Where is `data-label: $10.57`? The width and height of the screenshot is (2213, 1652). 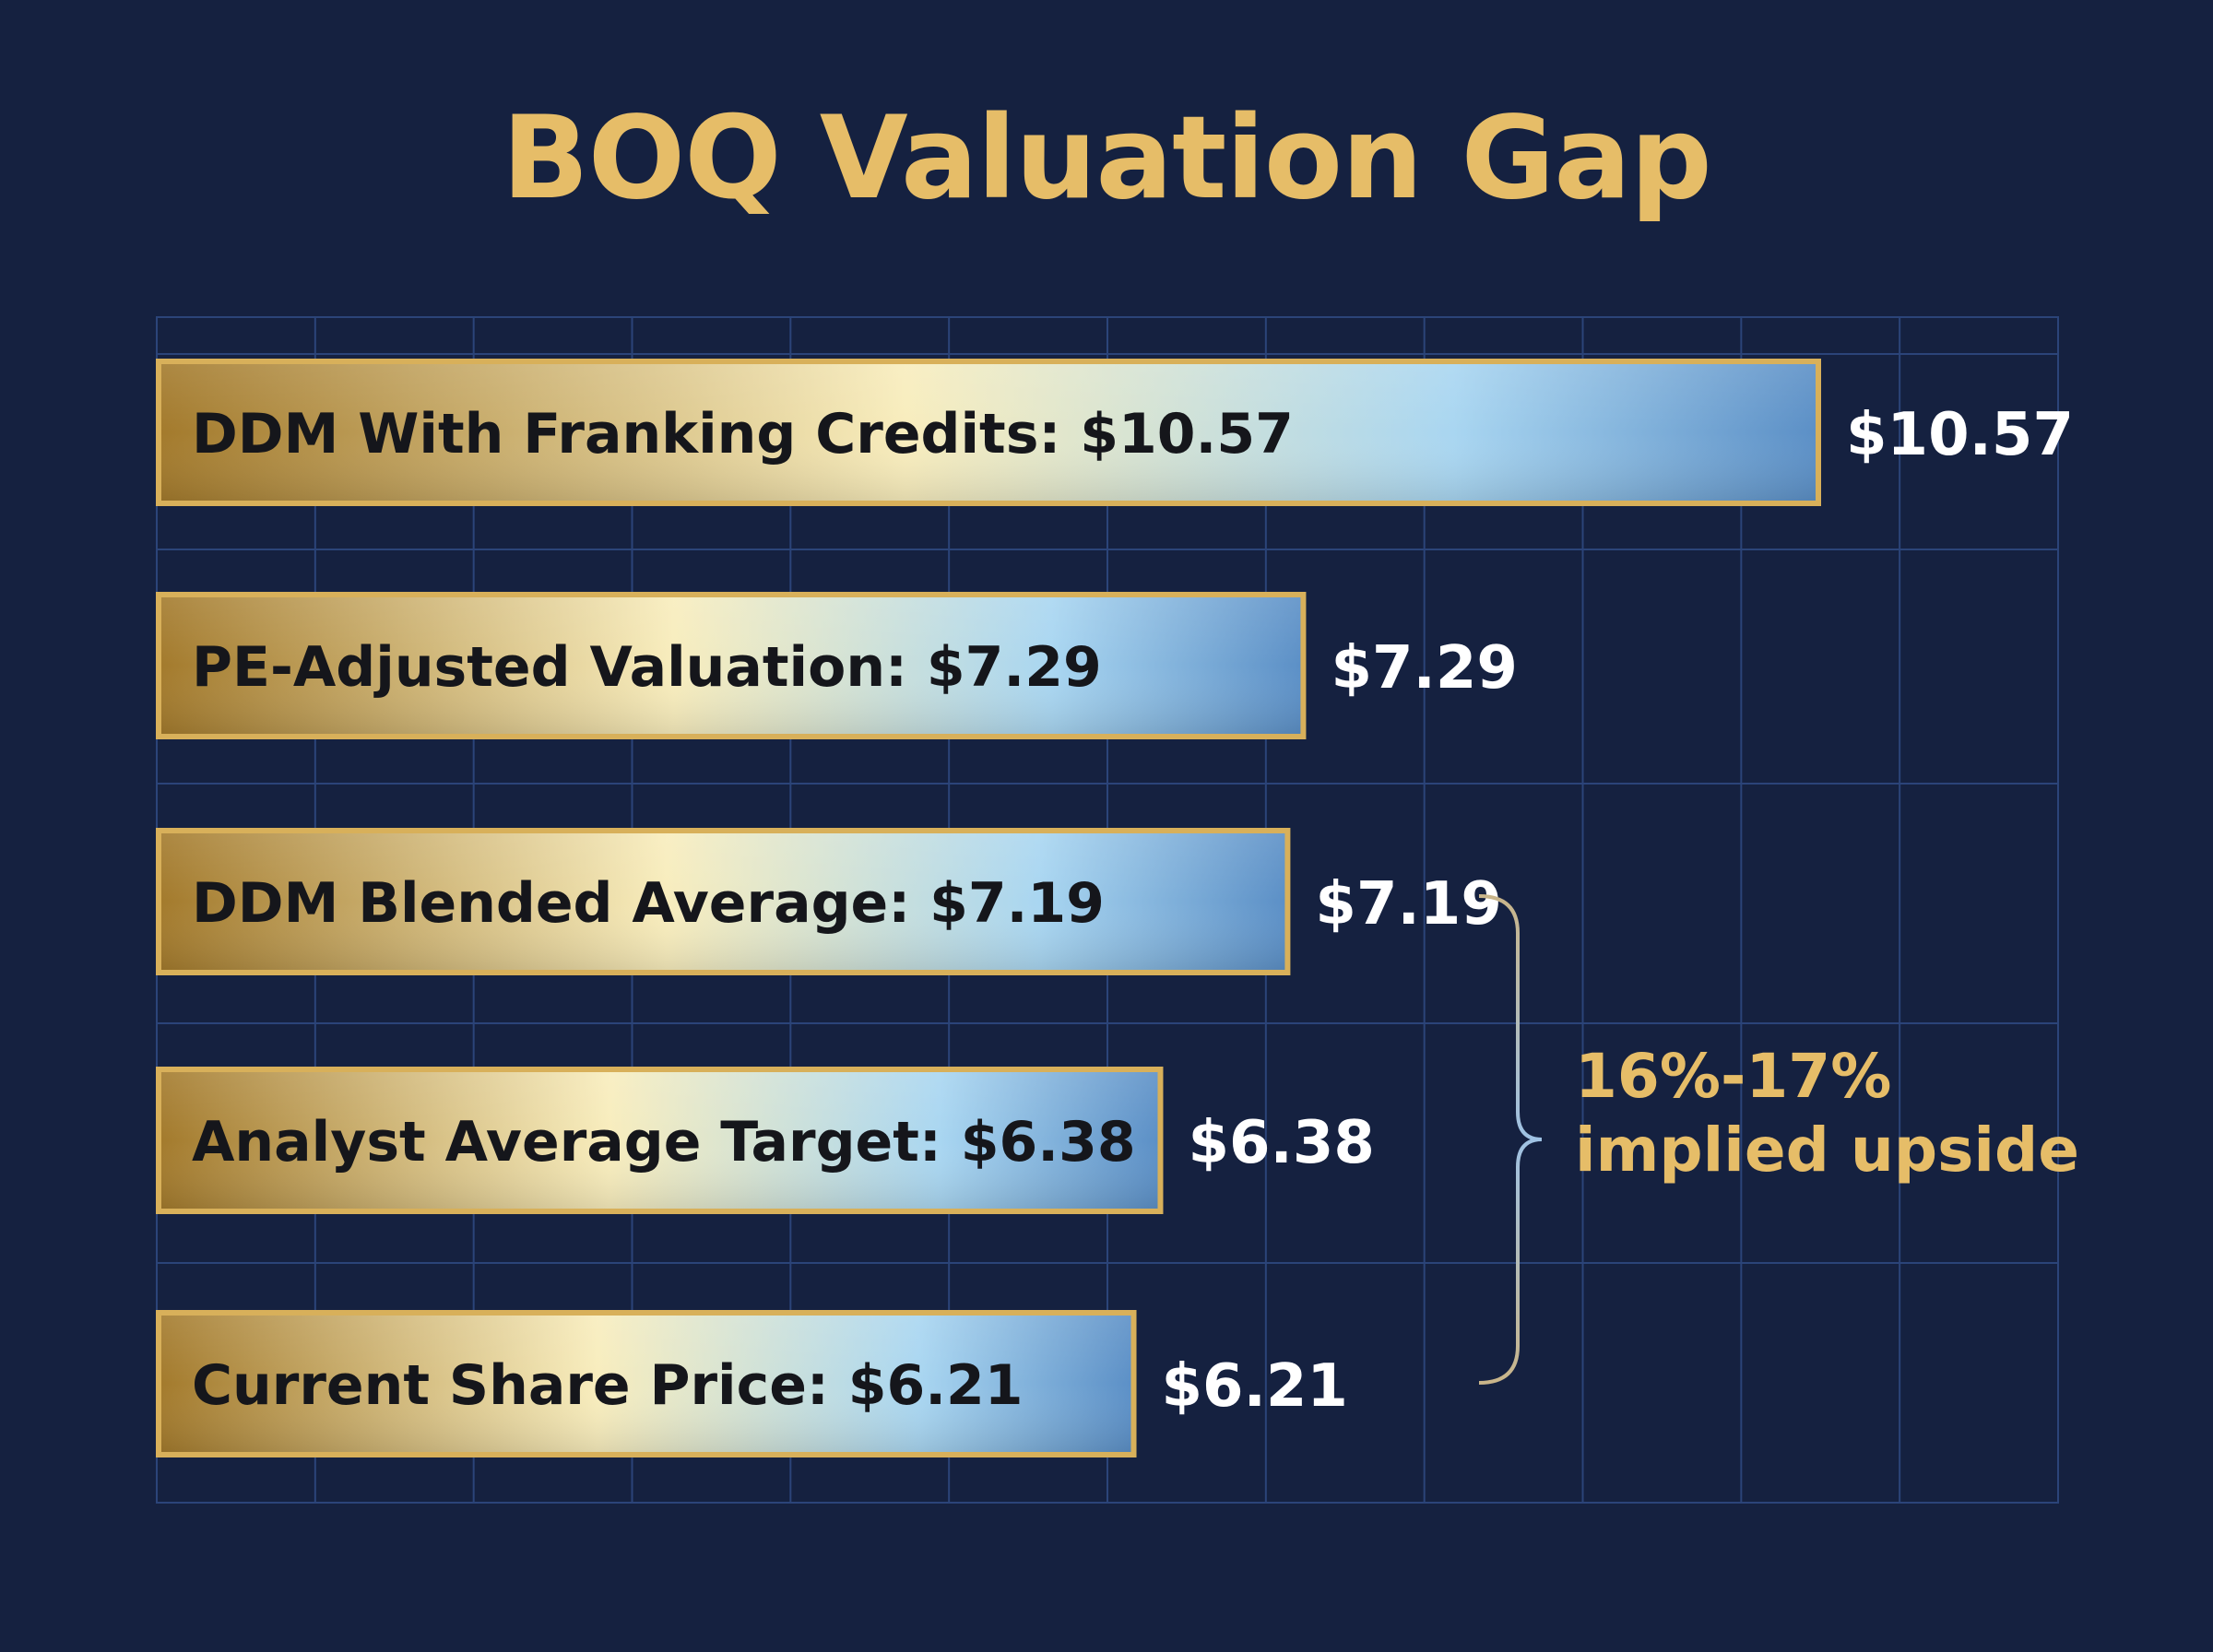 data-label: $10.57 is located at coordinates (1960, 435).